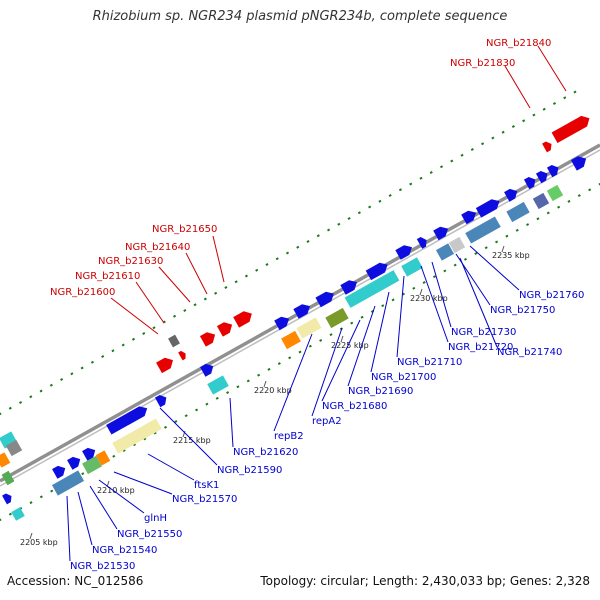  Describe the element at coordinates (102, 566) in the screenshot. I see `gene-label-bottom: NGR_b21530` at that location.